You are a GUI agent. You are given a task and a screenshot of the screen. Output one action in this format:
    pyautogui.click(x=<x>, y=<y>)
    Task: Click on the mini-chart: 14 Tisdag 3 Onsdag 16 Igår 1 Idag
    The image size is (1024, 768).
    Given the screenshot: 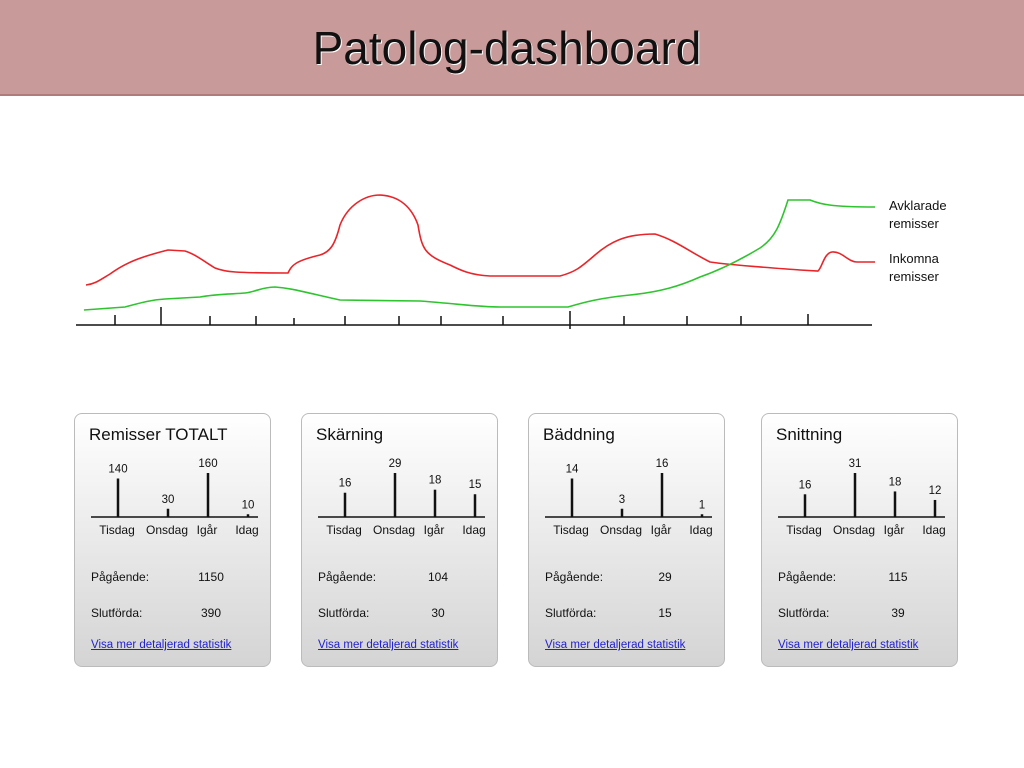 What is the action you would take?
    pyautogui.click(x=629, y=497)
    